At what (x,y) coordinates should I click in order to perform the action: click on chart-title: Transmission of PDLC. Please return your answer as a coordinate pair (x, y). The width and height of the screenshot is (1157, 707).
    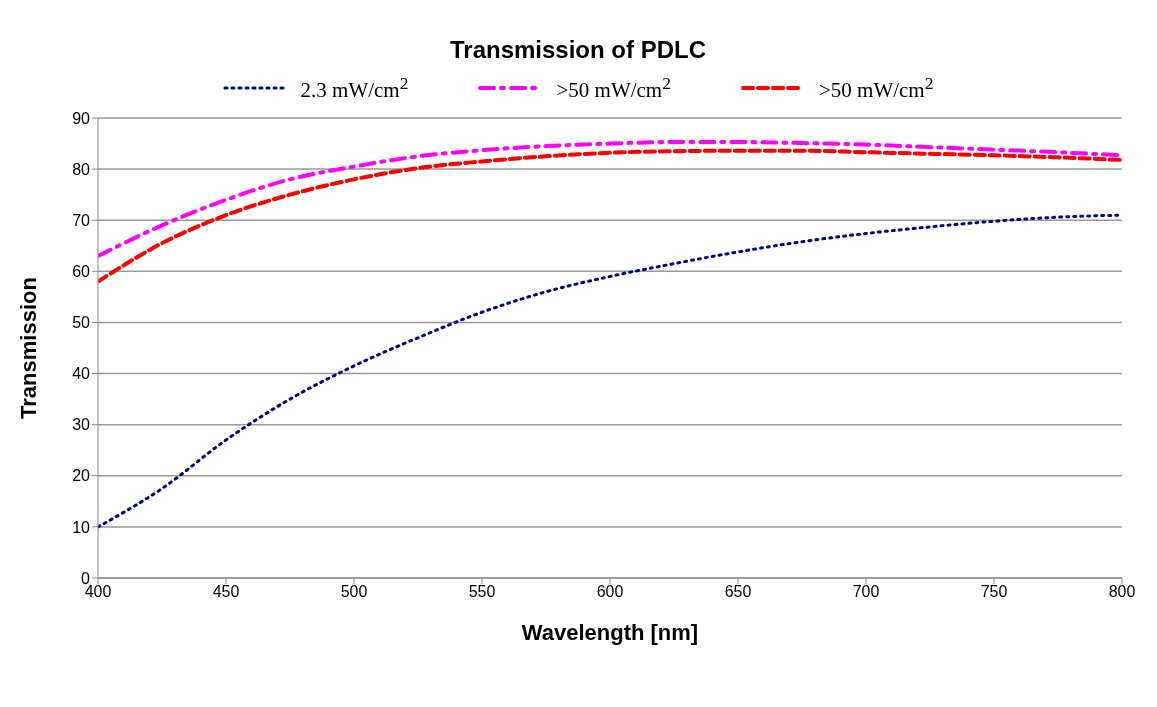
    Looking at the image, I should click on (577, 50).